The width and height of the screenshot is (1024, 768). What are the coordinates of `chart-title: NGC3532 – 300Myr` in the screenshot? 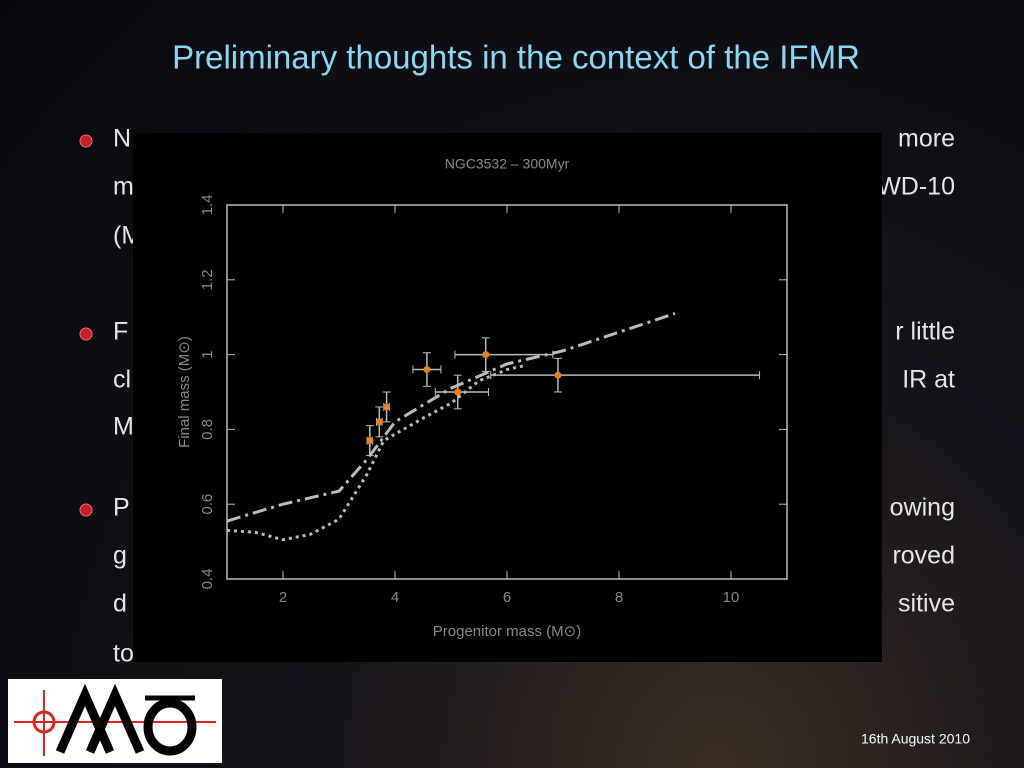 It's located at (507, 164).